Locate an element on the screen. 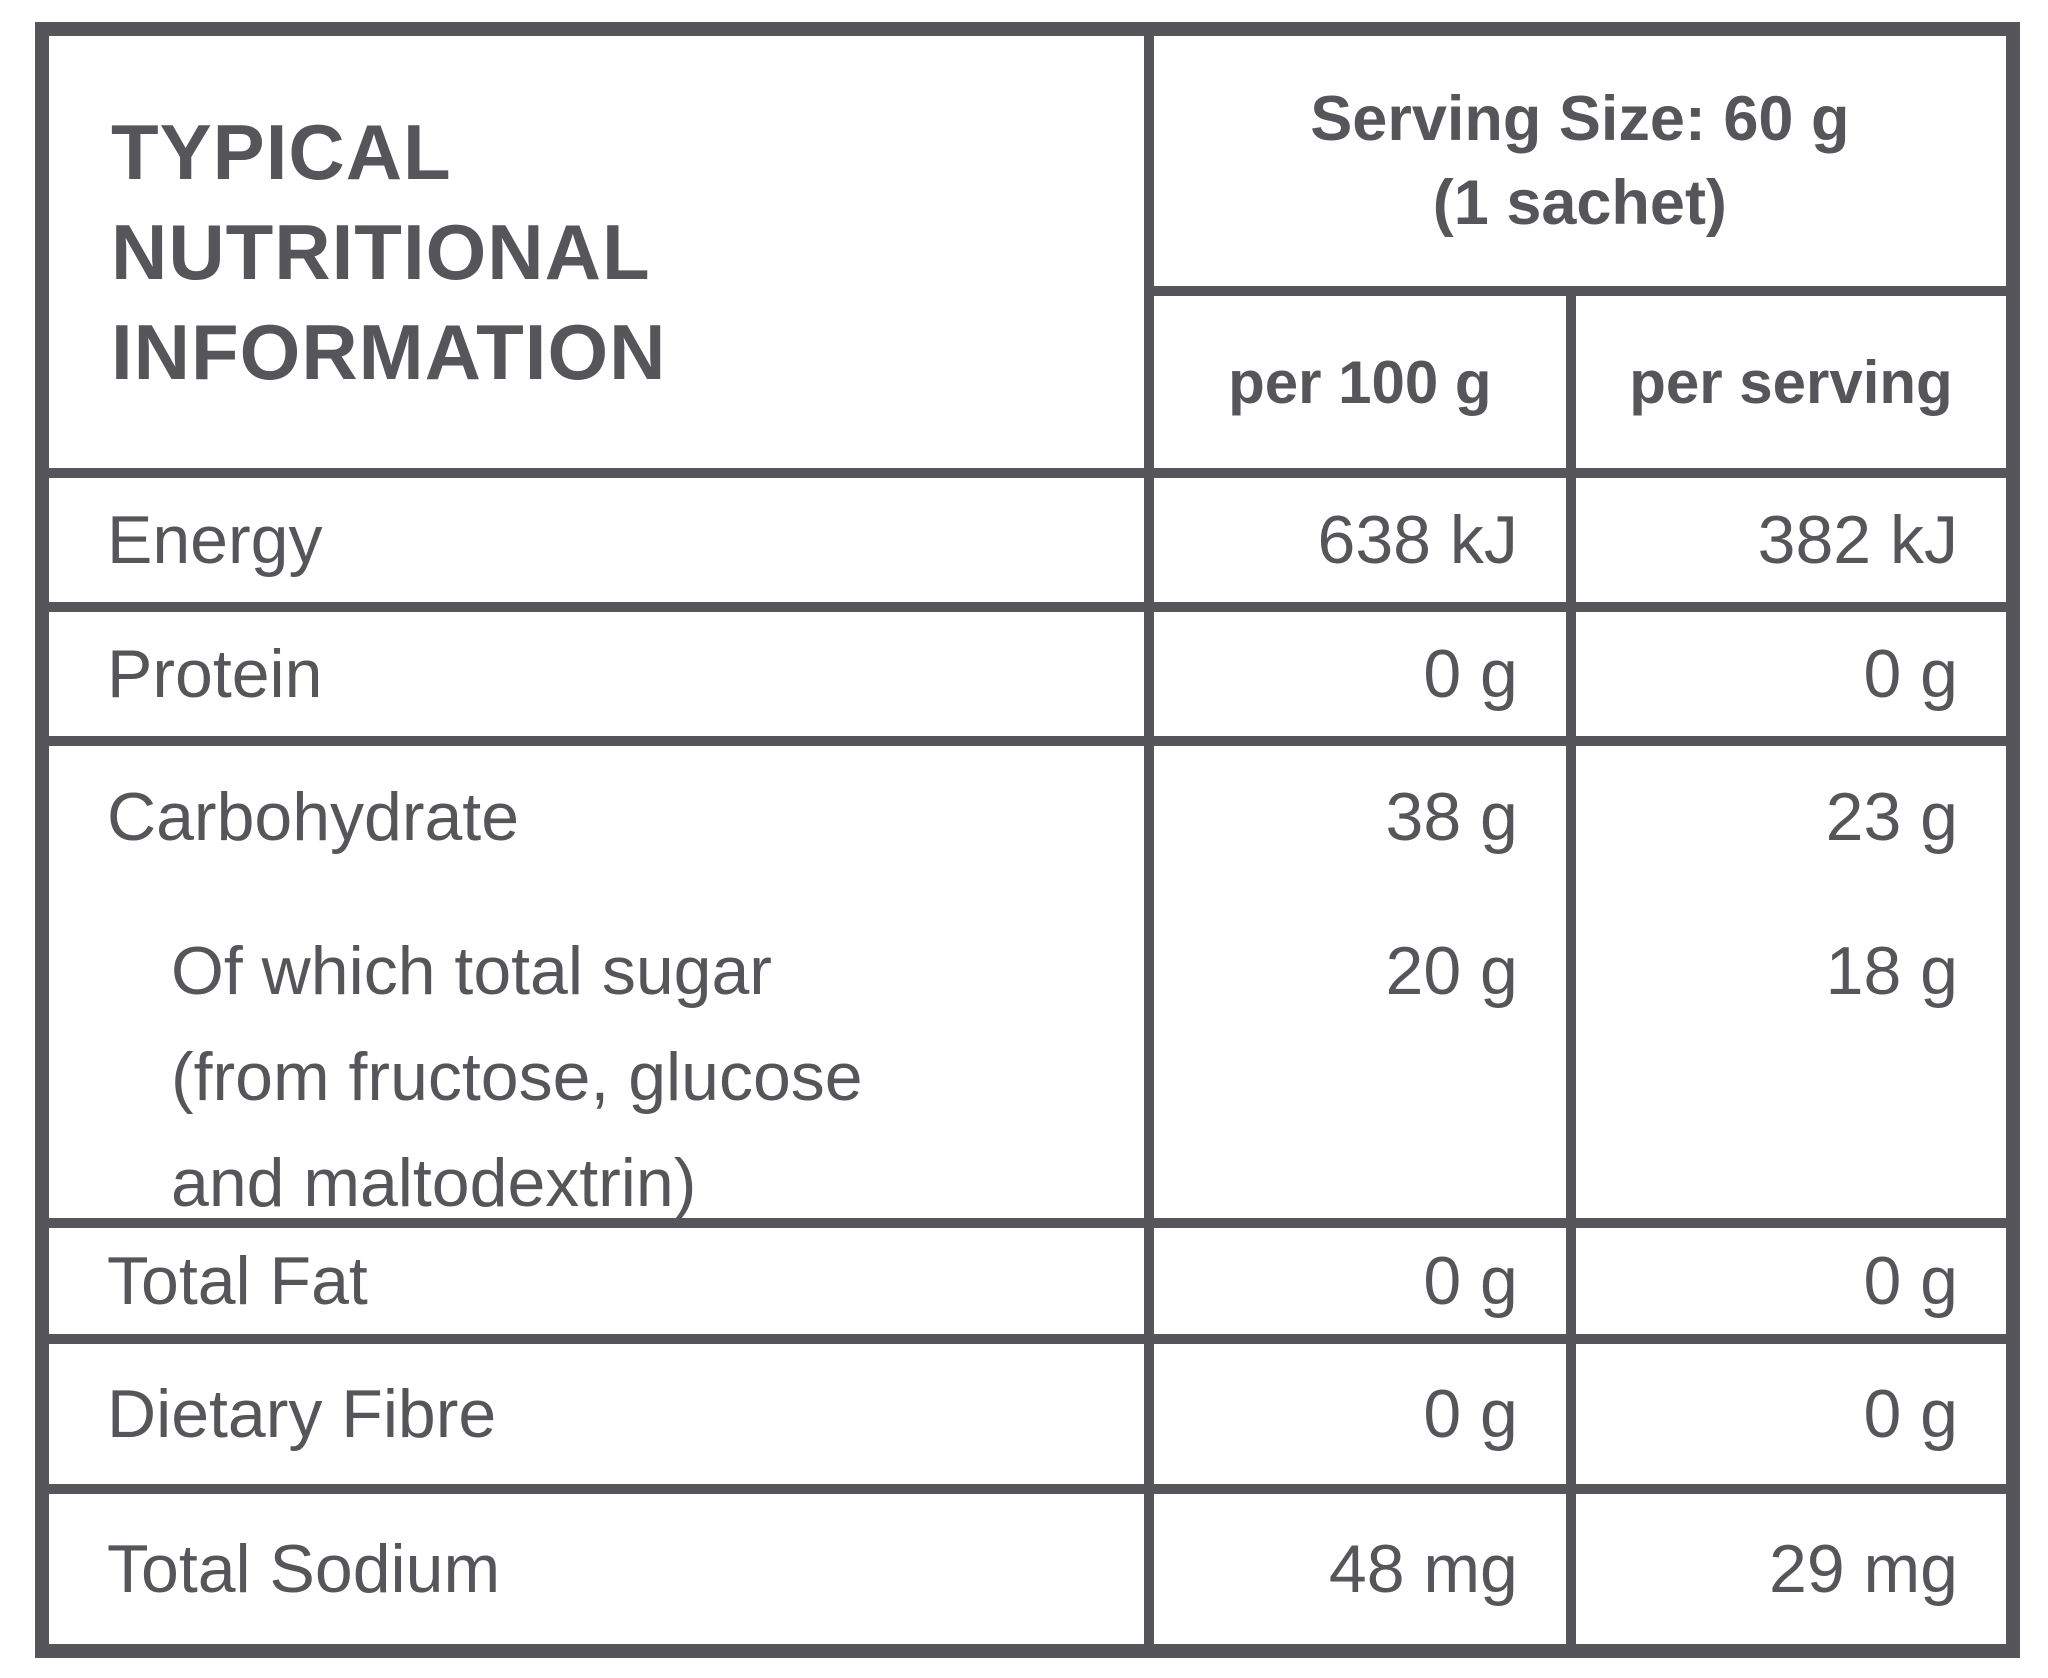  row-energy-per-100g: 638 kJ is located at coordinates (1359, 540).